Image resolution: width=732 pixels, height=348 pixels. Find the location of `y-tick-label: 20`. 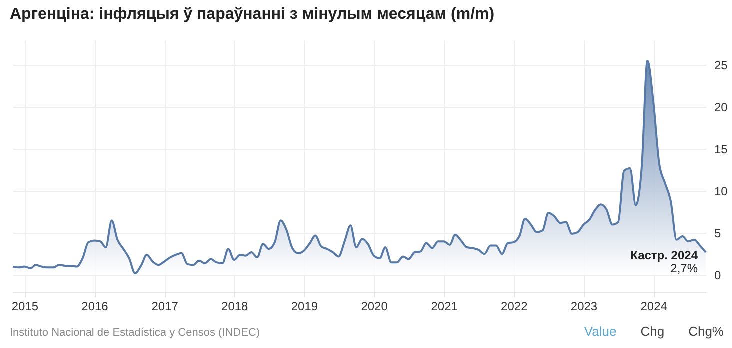

y-tick-label: 20 is located at coordinates (721, 107).